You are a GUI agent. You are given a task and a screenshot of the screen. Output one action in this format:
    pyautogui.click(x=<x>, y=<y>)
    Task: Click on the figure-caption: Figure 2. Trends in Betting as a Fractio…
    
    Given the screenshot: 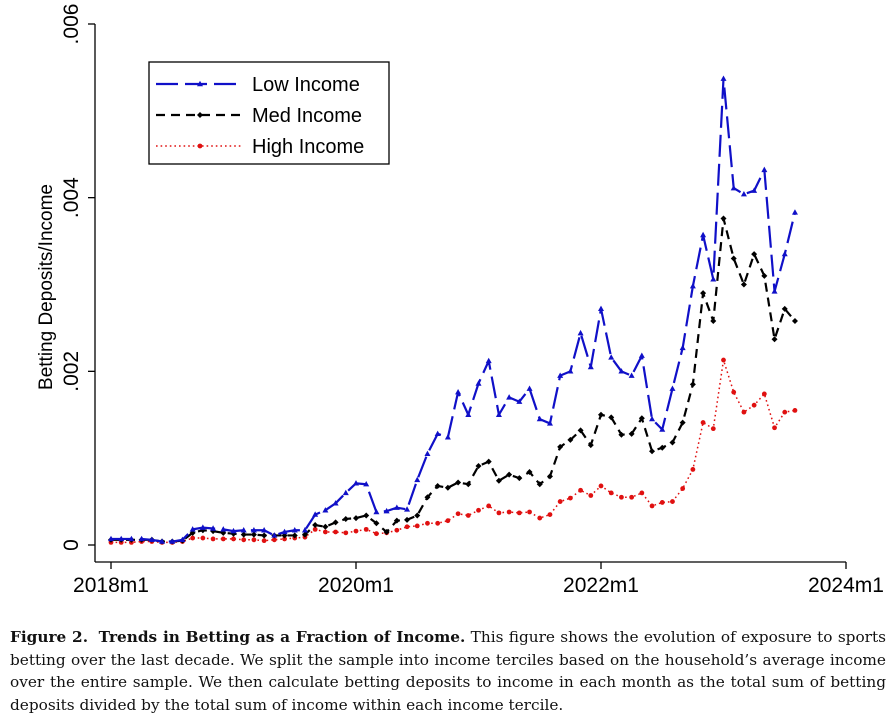 What is the action you would take?
    pyautogui.click(x=448, y=671)
    